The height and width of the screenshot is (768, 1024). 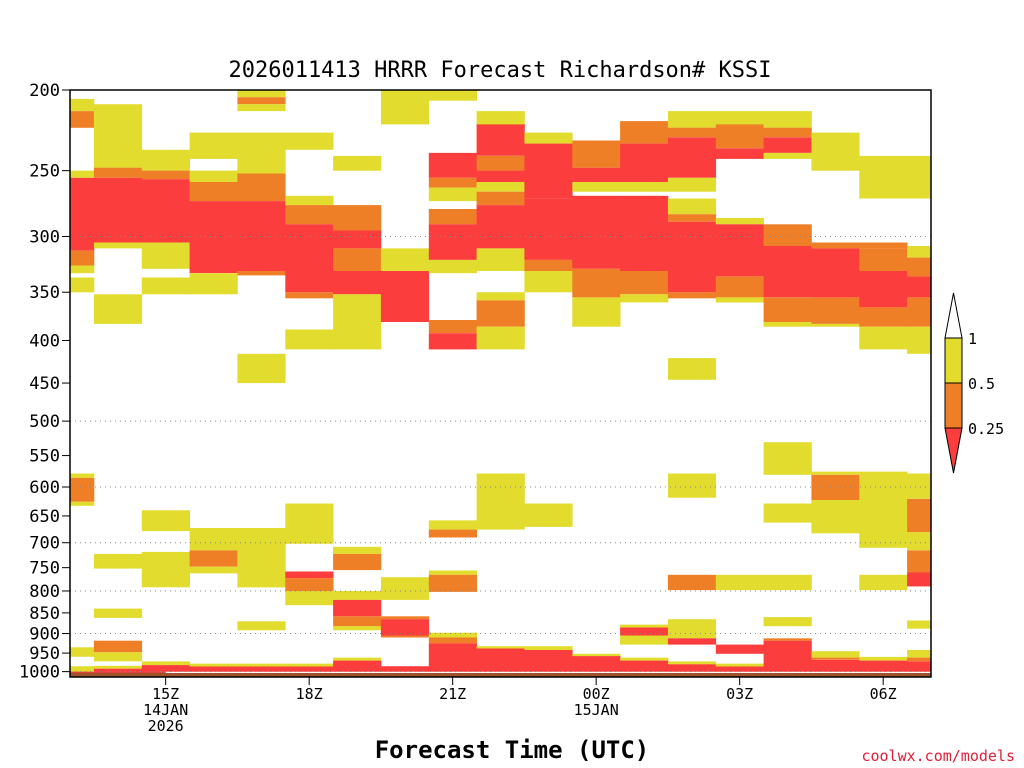 What do you see at coordinates (974, 383) in the screenshot?
I see `colorbar-legend: 1 0.5 0.25` at bounding box center [974, 383].